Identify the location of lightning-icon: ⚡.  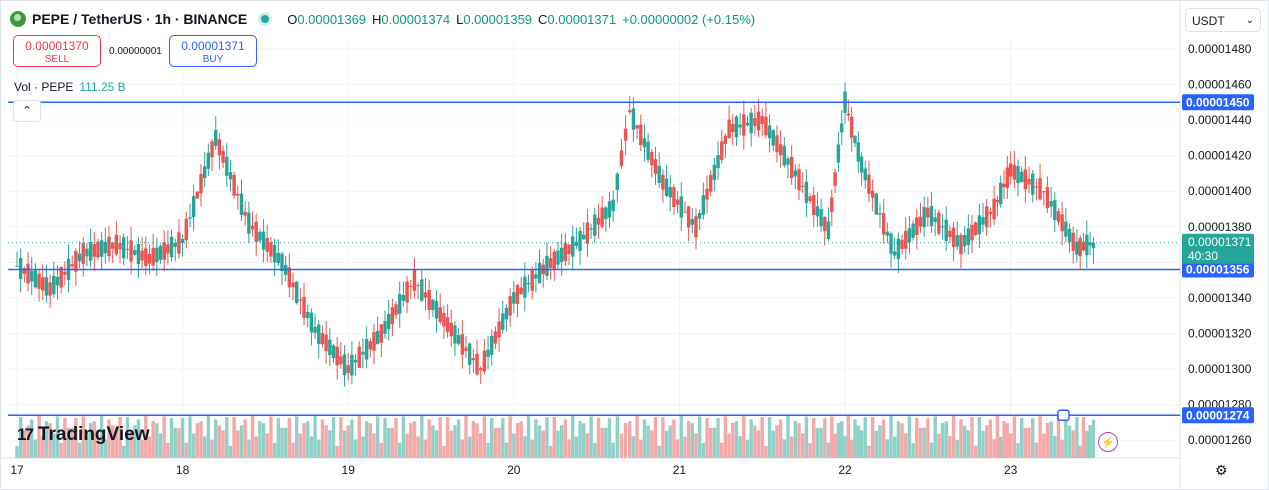
(1108, 442).